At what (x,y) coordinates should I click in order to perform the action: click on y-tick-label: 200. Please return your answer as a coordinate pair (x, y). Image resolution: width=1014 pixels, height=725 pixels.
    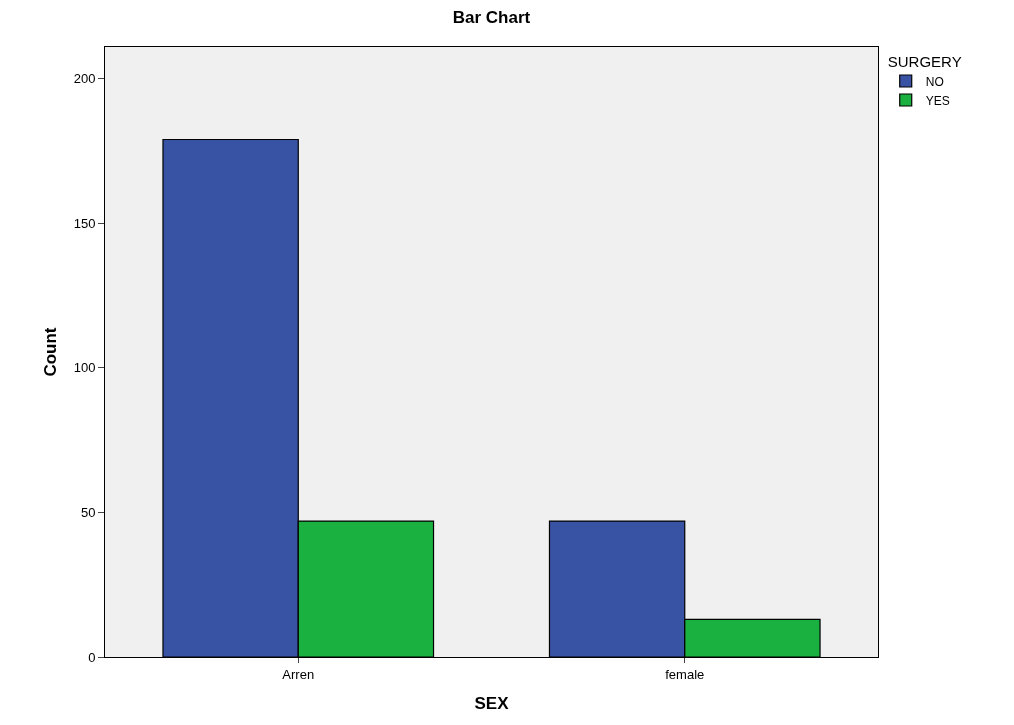
    Looking at the image, I should click on (84, 79).